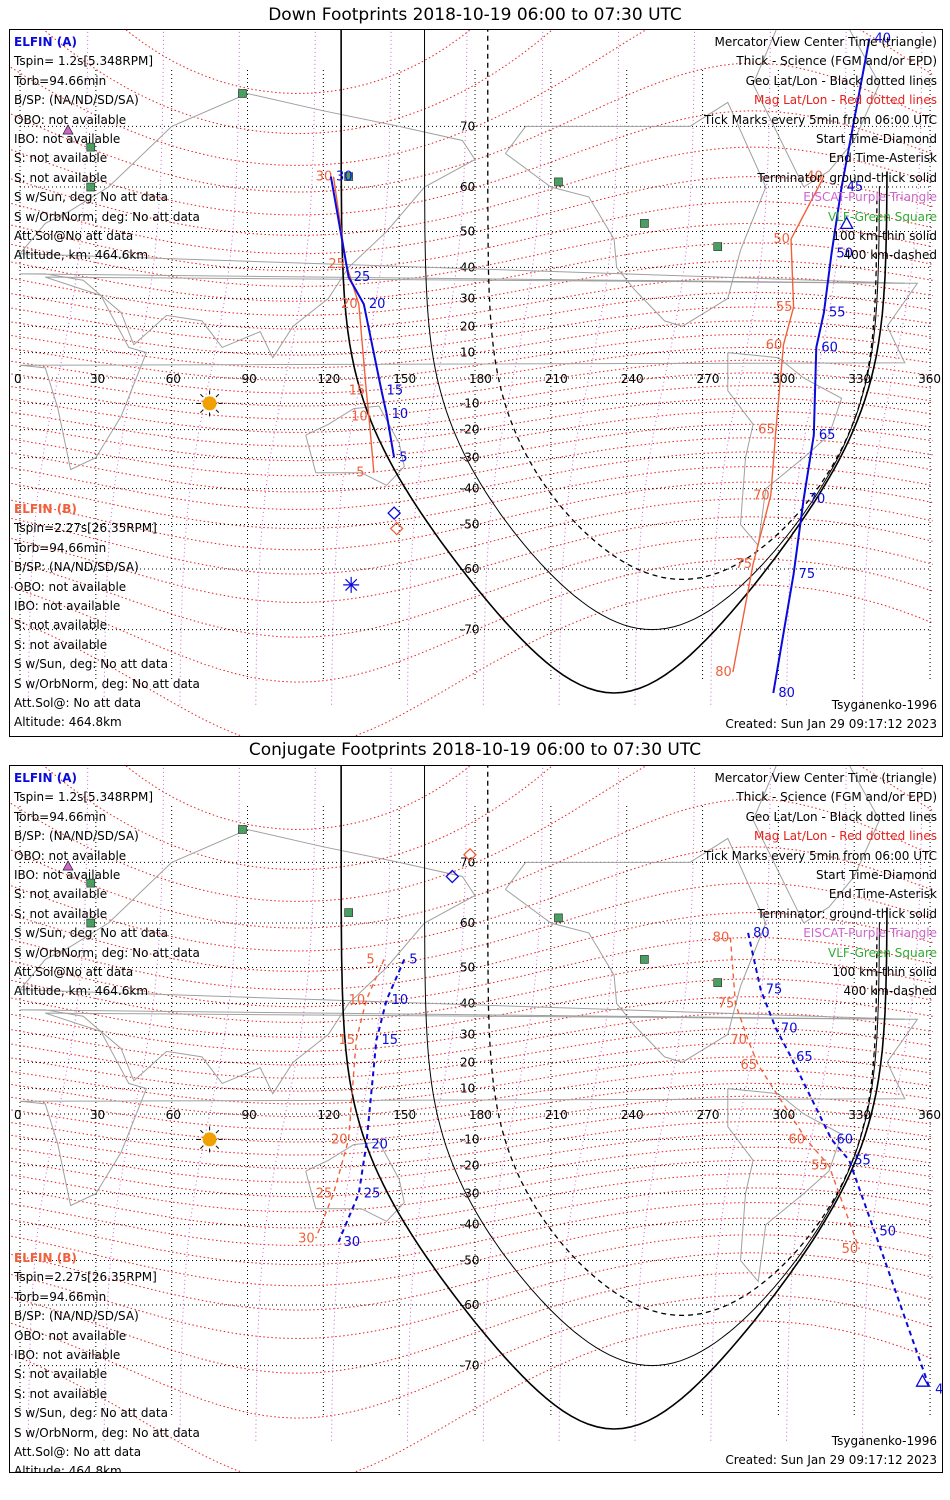 Image resolution: width=950 pixels, height=1500 pixels. What do you see at coordinates (470, 403) in the screenshot?
I see `lat-tick-label: -10` at bounding box center [470, 403].